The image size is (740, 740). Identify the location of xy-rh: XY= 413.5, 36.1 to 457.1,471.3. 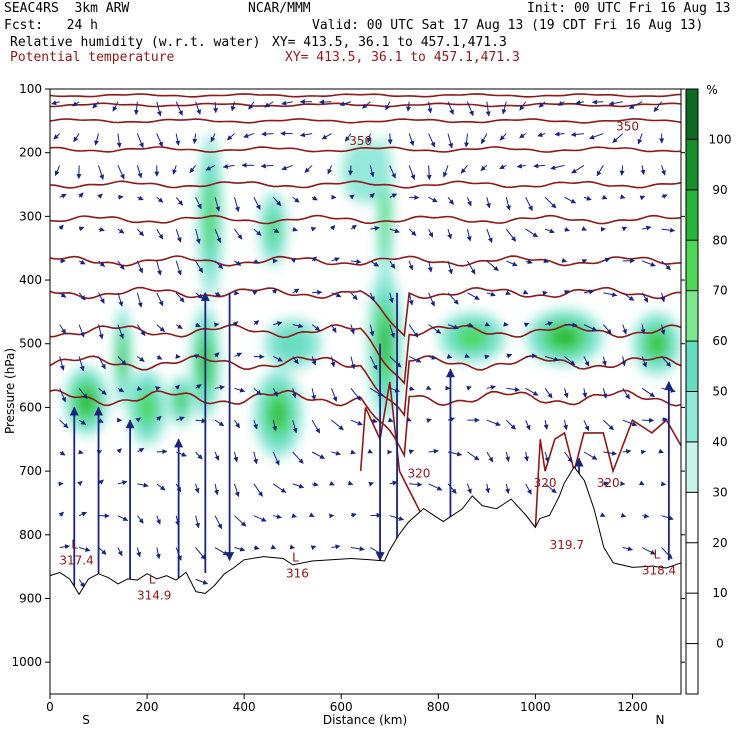
(389, 42).